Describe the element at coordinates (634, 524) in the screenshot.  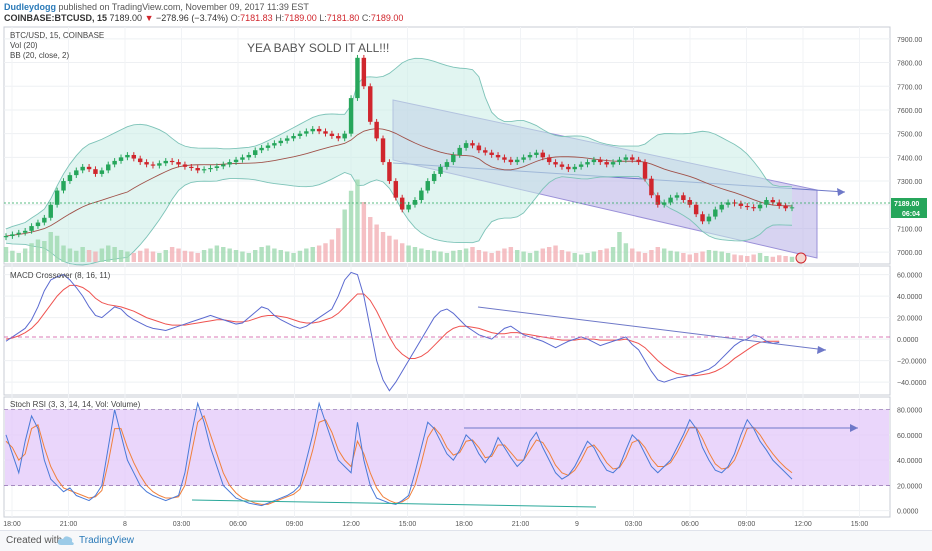
I see `time-axis-tick: 03:00` at that location.